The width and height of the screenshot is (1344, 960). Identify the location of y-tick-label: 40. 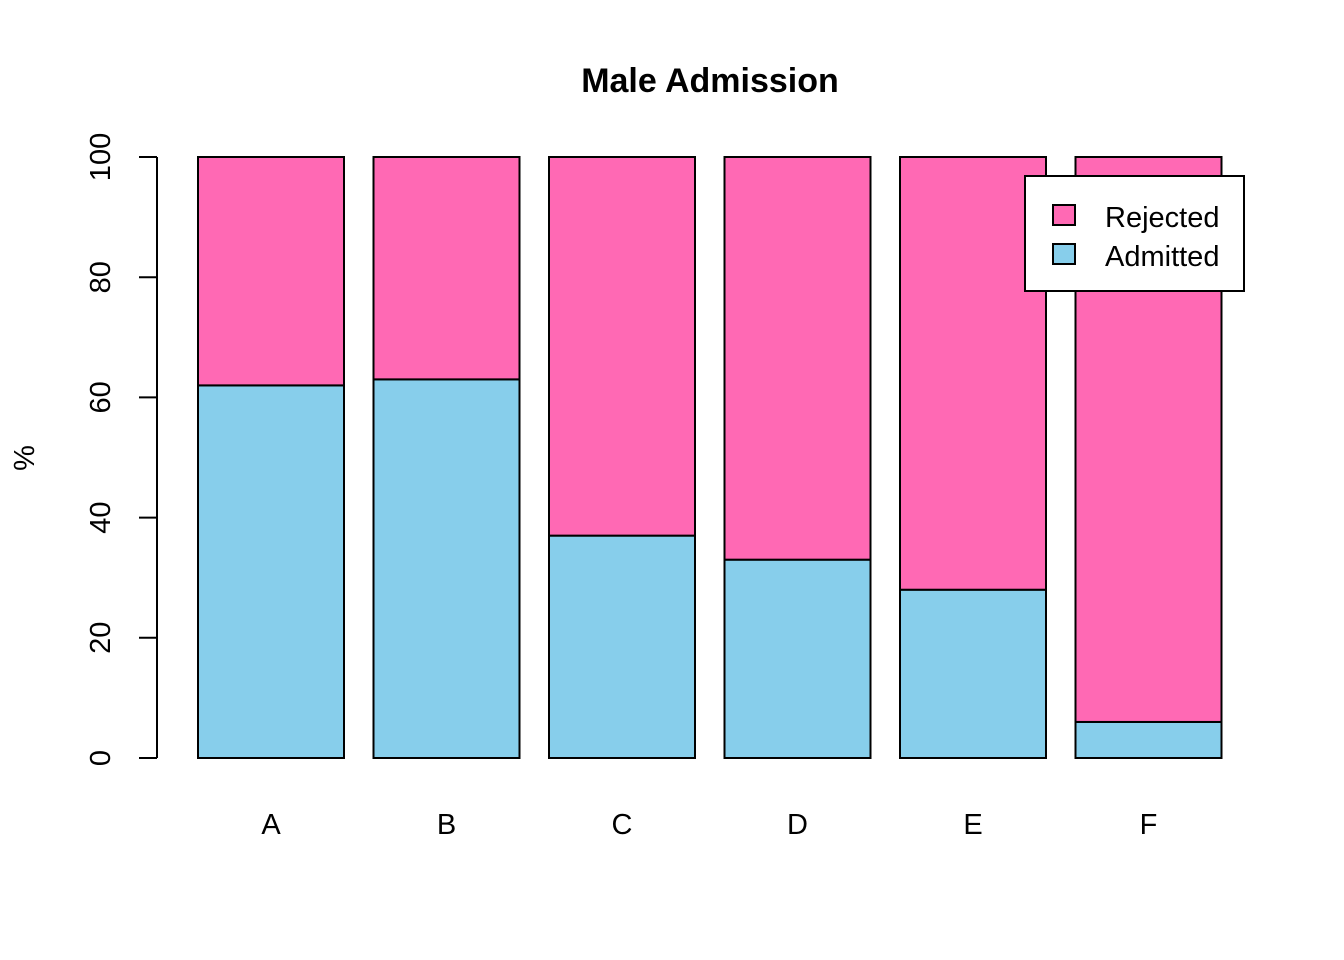
(101, 517).